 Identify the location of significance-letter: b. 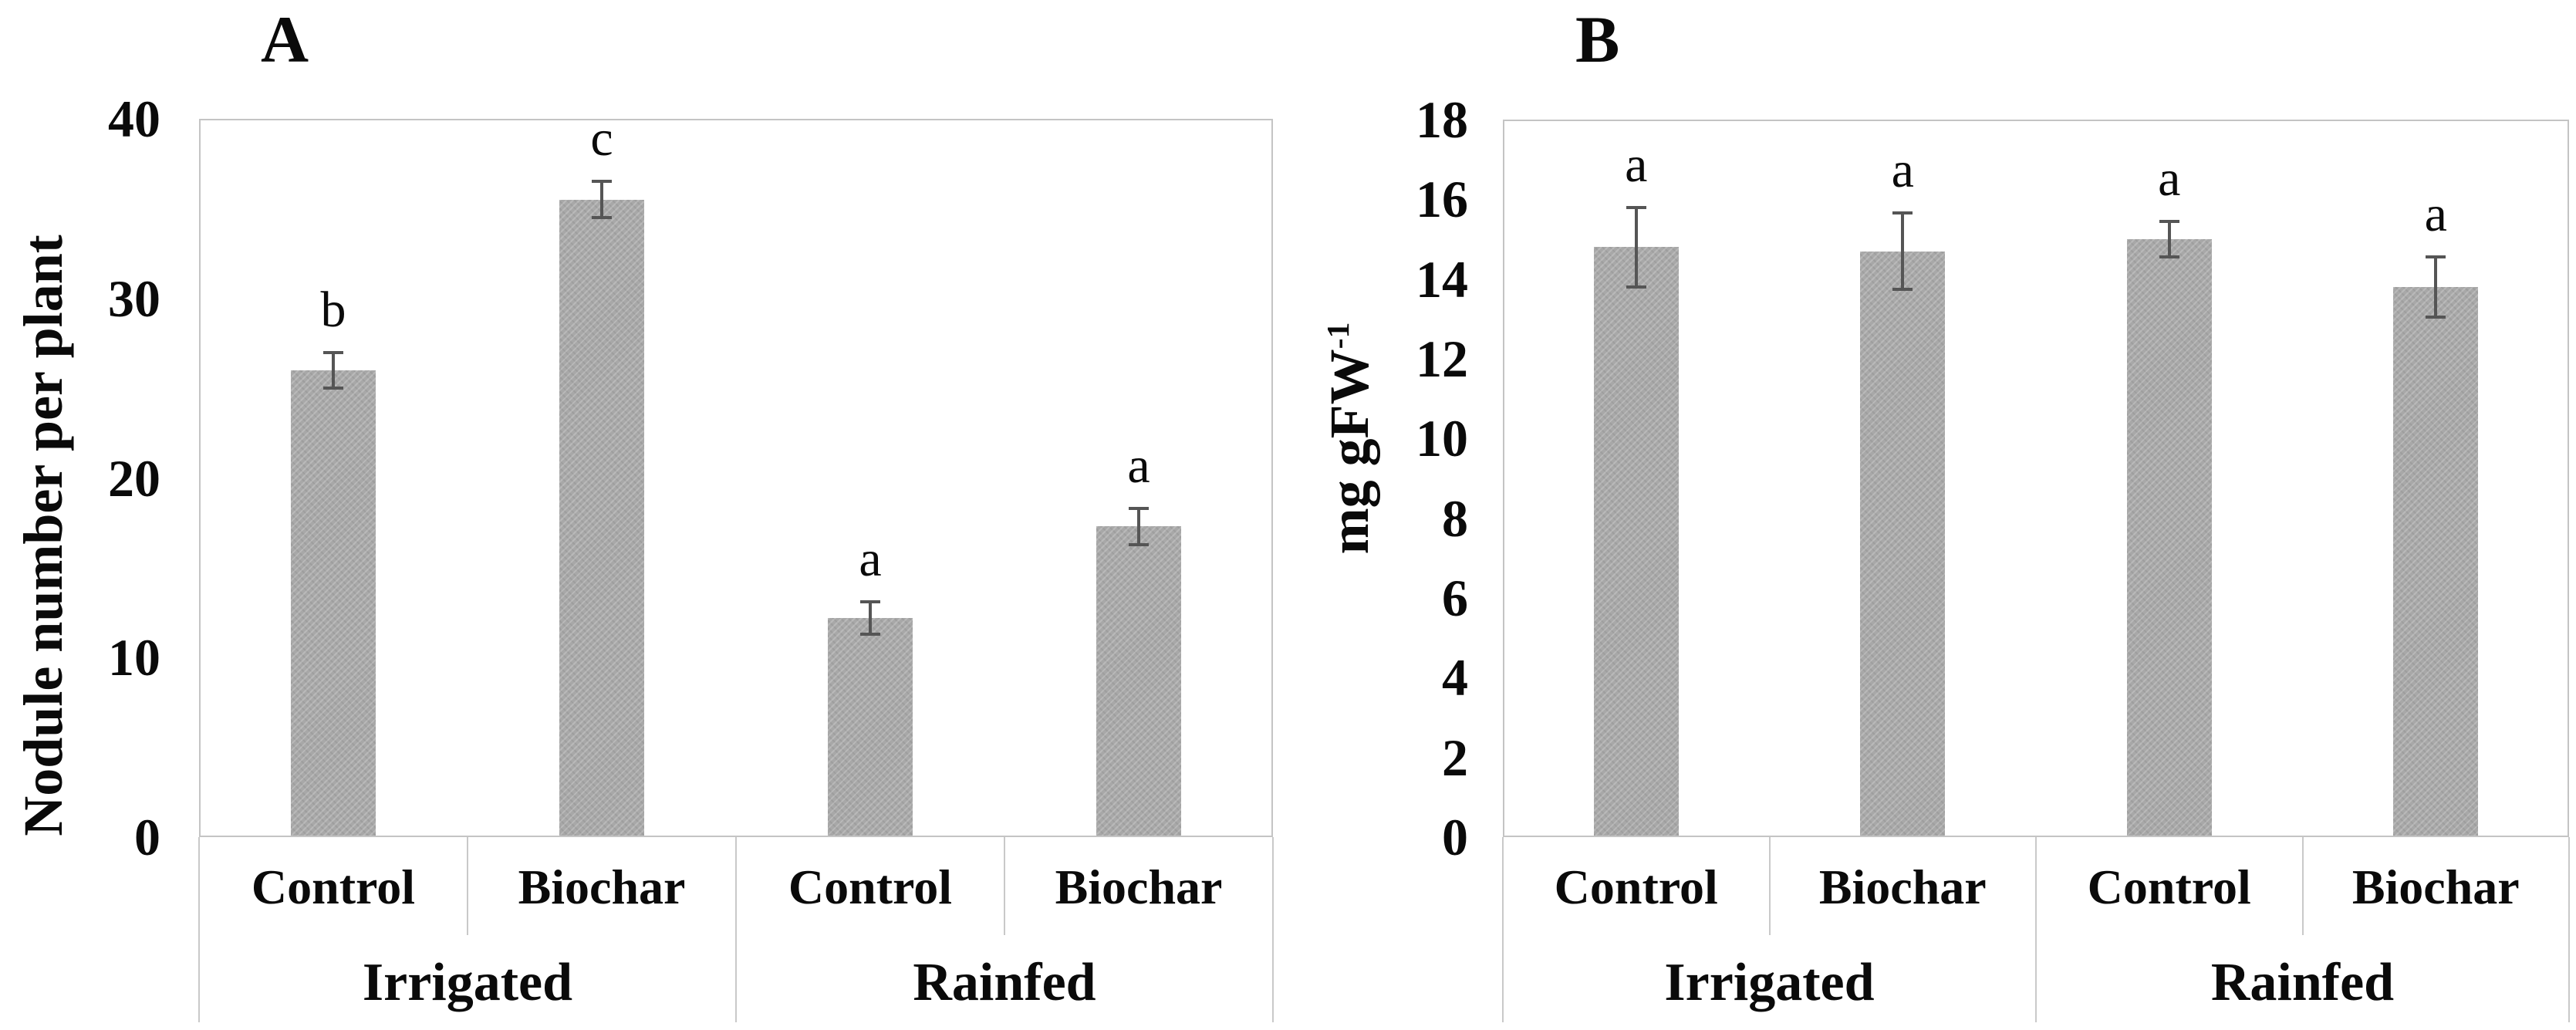
(333, 310).